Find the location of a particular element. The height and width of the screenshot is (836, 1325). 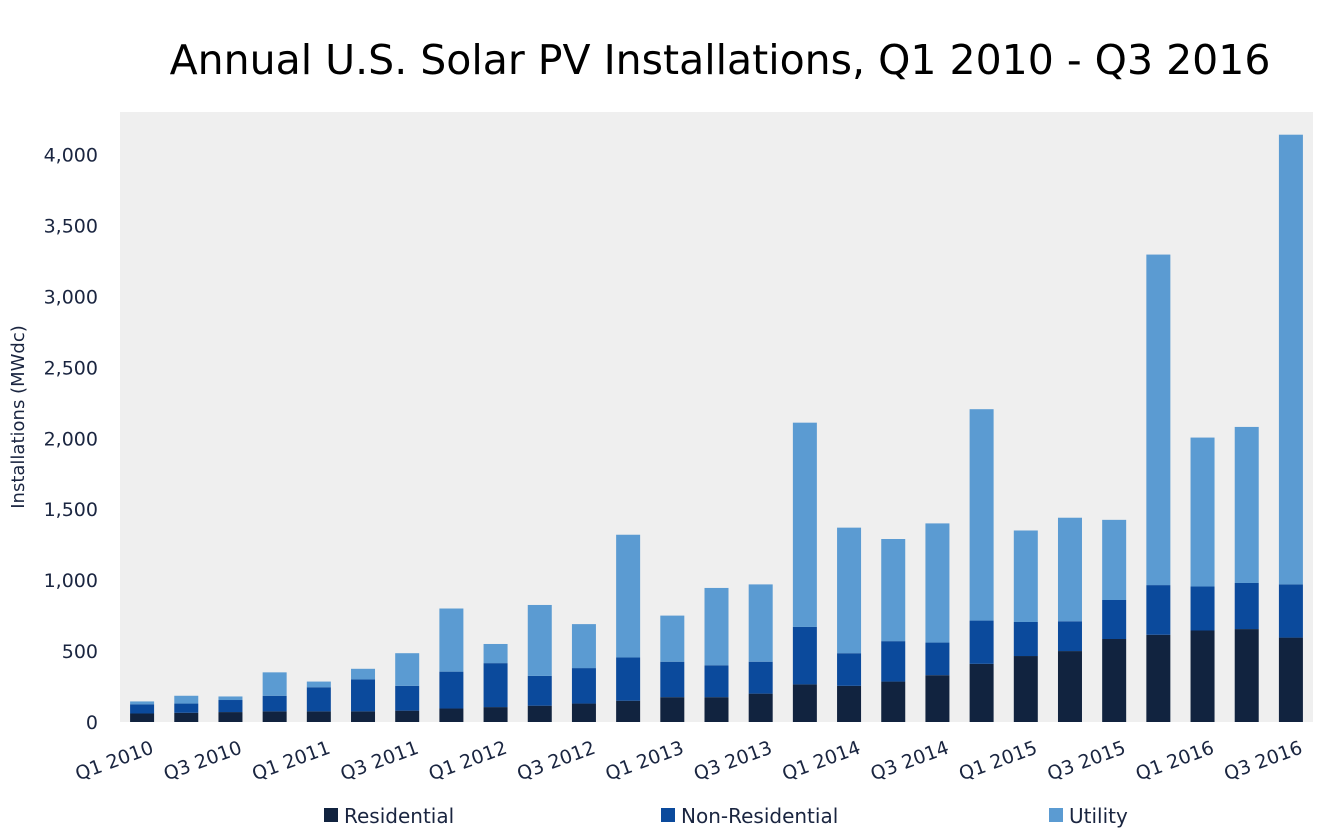

y-axis-label: Installations (MWdc) is located at coordinates (18, 417).